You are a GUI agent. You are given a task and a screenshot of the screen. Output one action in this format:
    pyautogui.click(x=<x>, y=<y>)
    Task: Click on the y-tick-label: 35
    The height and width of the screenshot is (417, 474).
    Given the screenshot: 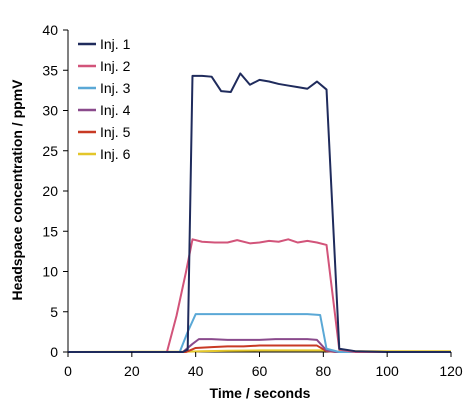 What is the action you would take?
    pyautogui.click(x=50, y=70)
    